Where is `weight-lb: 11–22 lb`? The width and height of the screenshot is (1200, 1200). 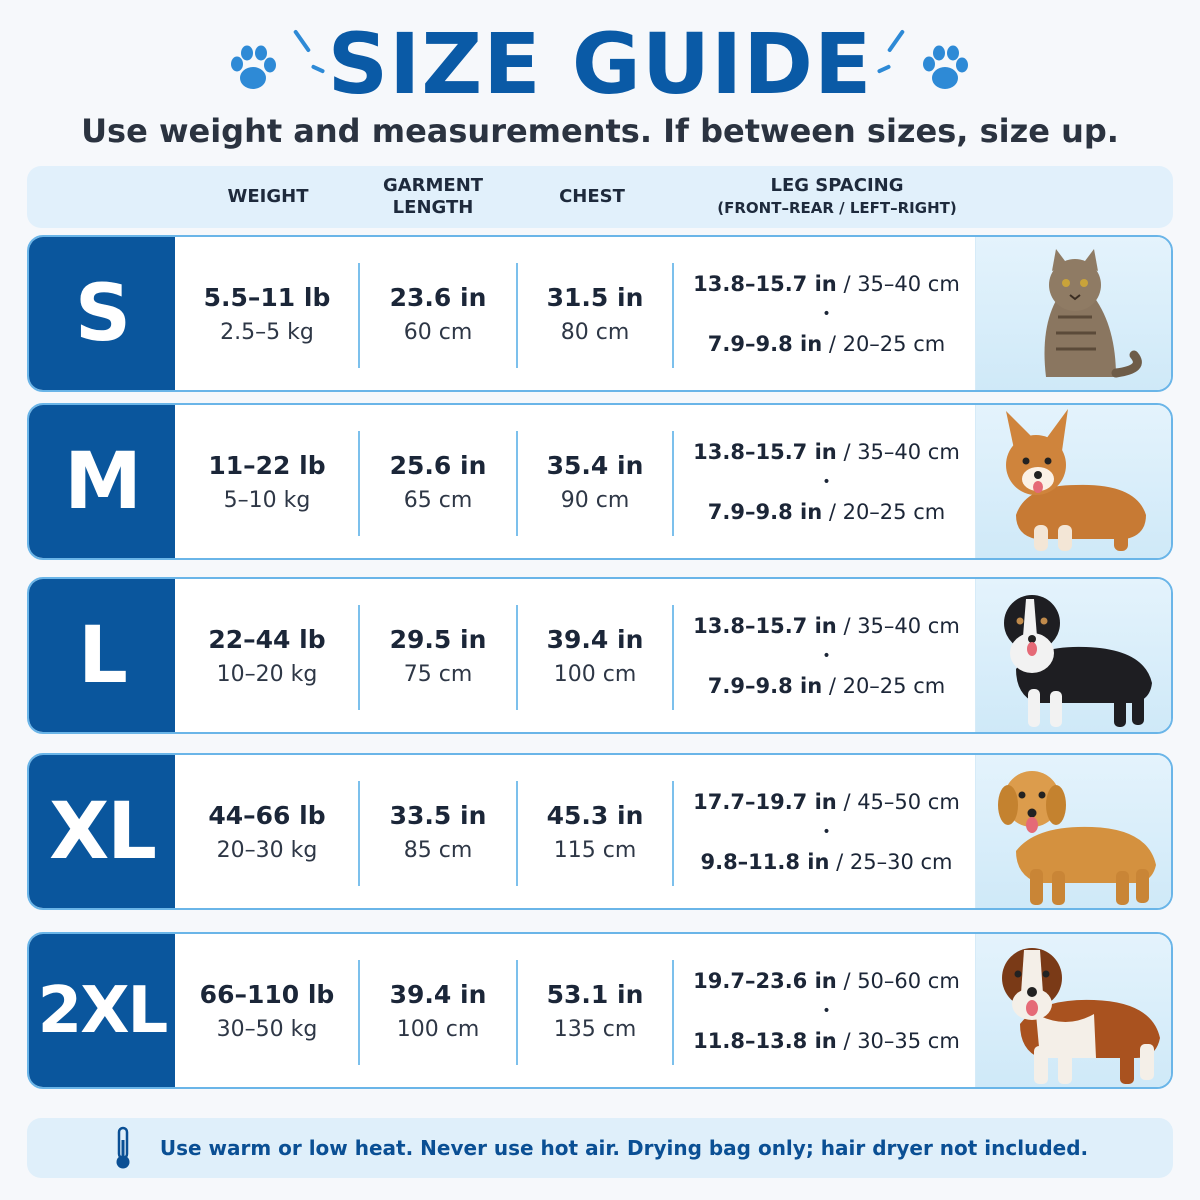
weight-lb: 11–22 lb is located at coordinates (267, 465).